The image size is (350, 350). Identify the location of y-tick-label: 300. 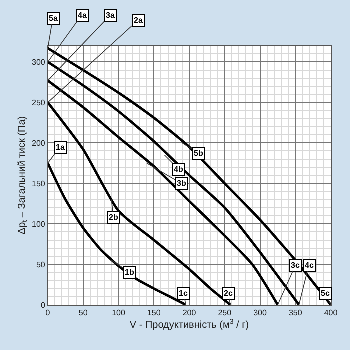
(39, 62).